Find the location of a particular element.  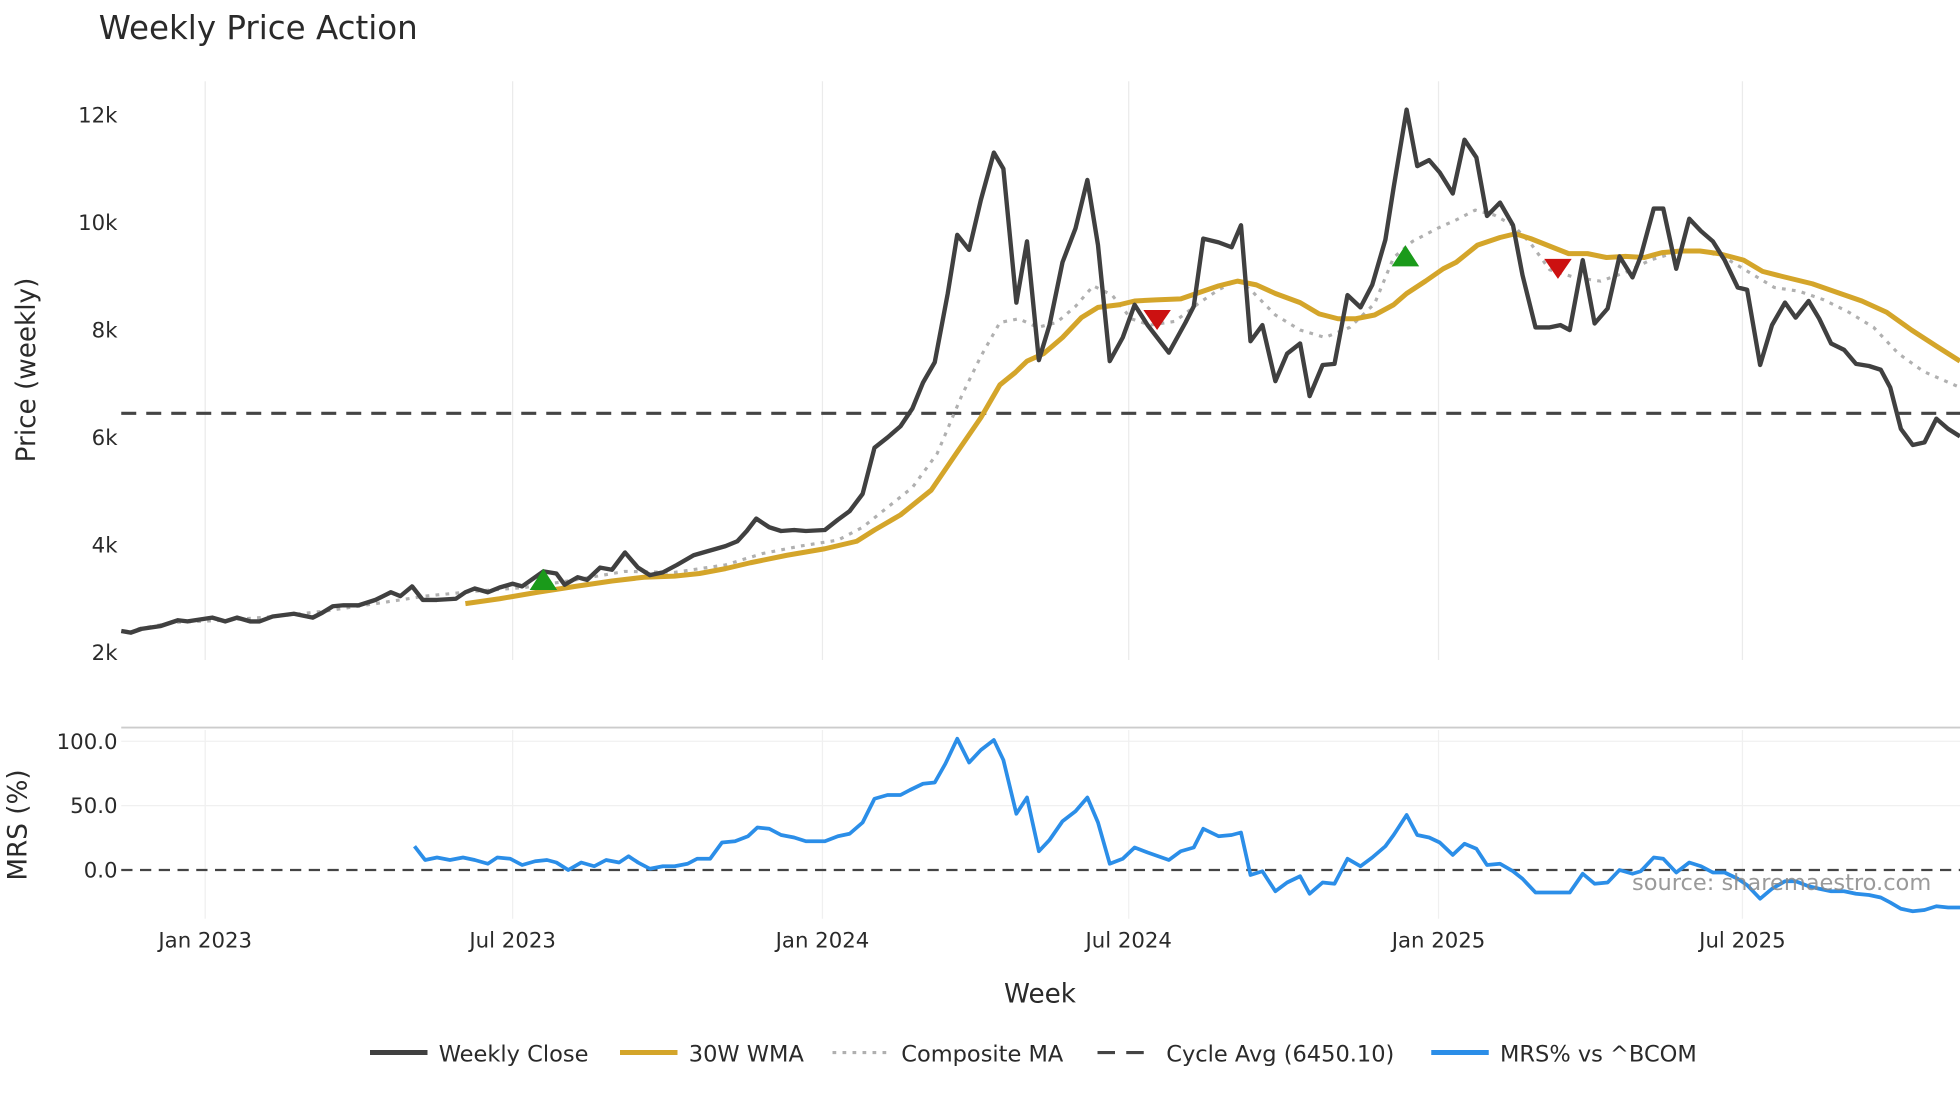

mrs-y-ticks: 0.0 50.0 100.0 is located at coordinates (87, 807).